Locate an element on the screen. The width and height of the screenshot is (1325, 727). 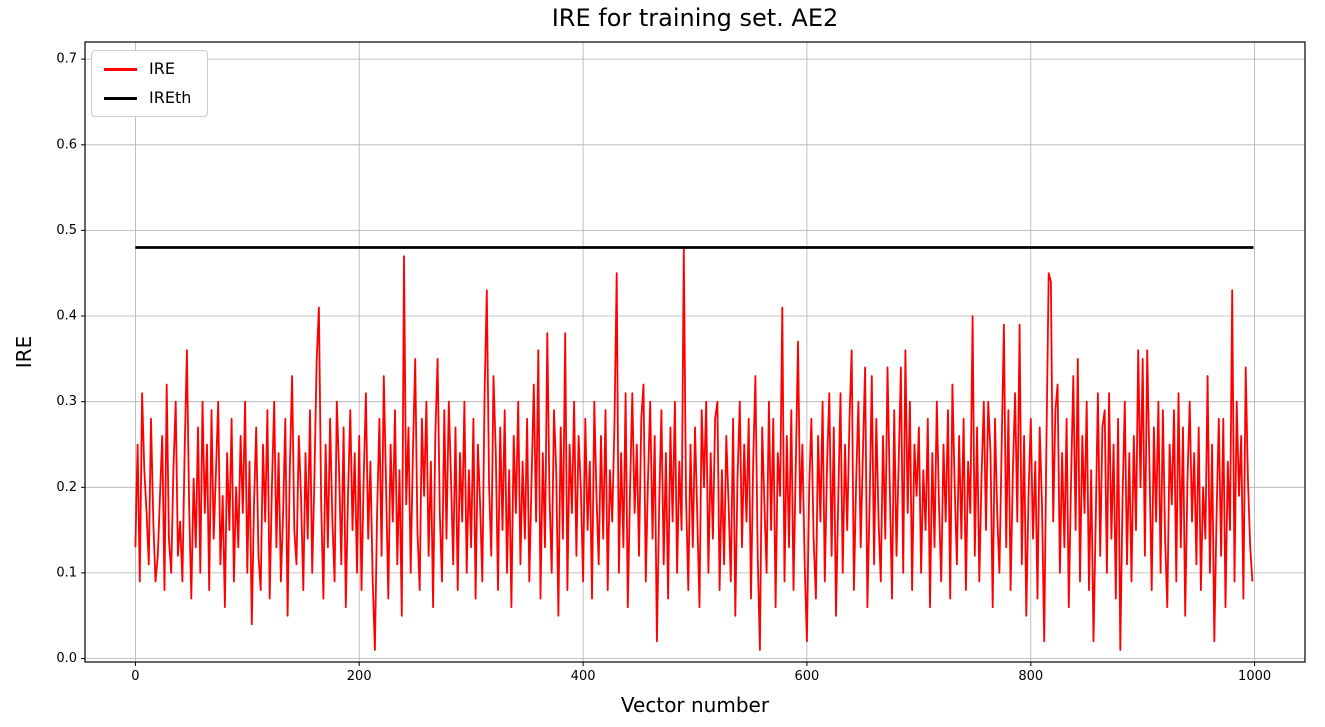
svg-text: 1000 is located at coordinates (1254, 676).